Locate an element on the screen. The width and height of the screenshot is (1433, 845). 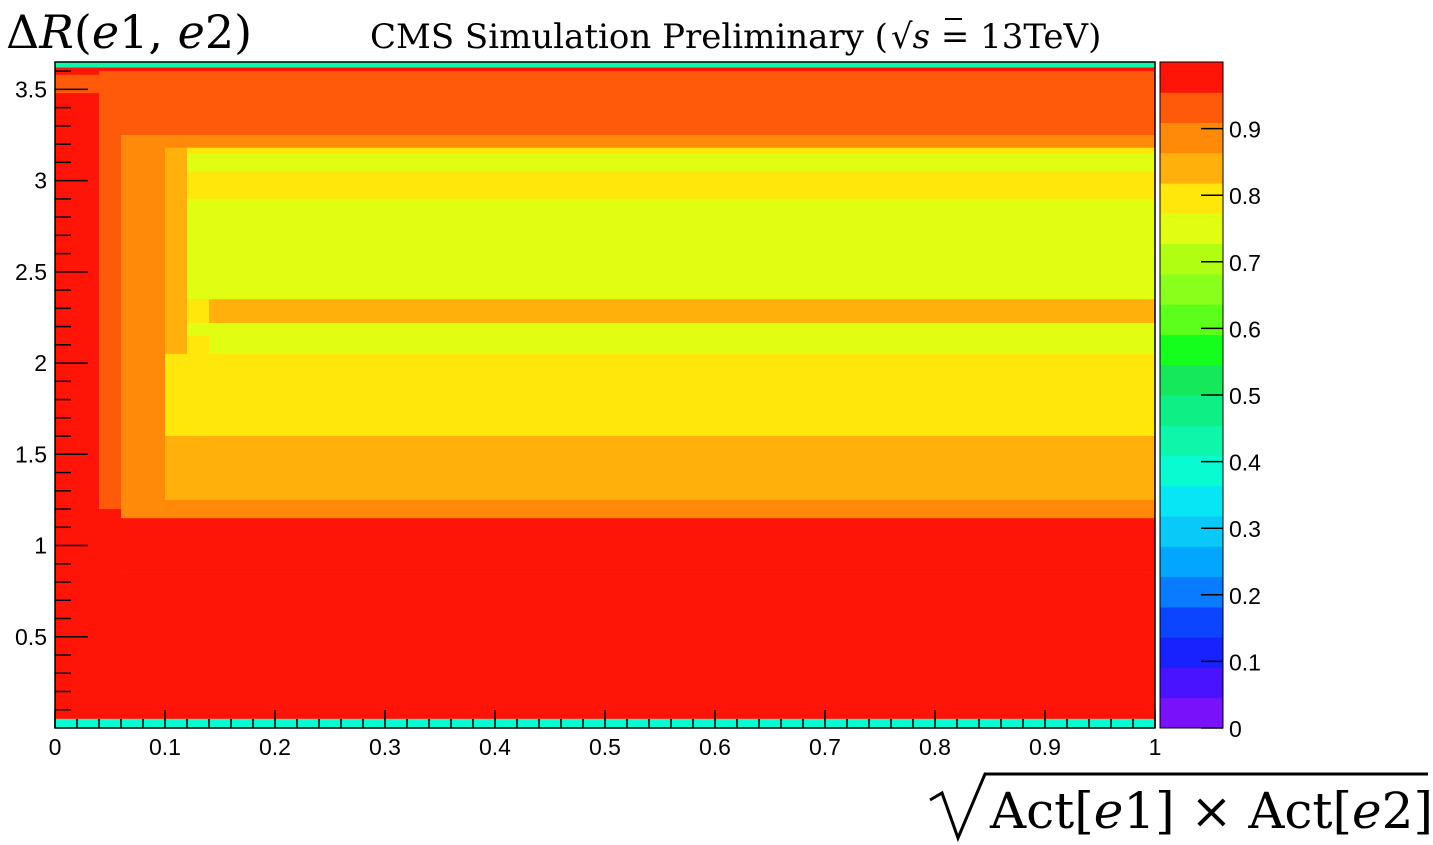
title-sqrt-arg: s is located at coordinates (921, 37).